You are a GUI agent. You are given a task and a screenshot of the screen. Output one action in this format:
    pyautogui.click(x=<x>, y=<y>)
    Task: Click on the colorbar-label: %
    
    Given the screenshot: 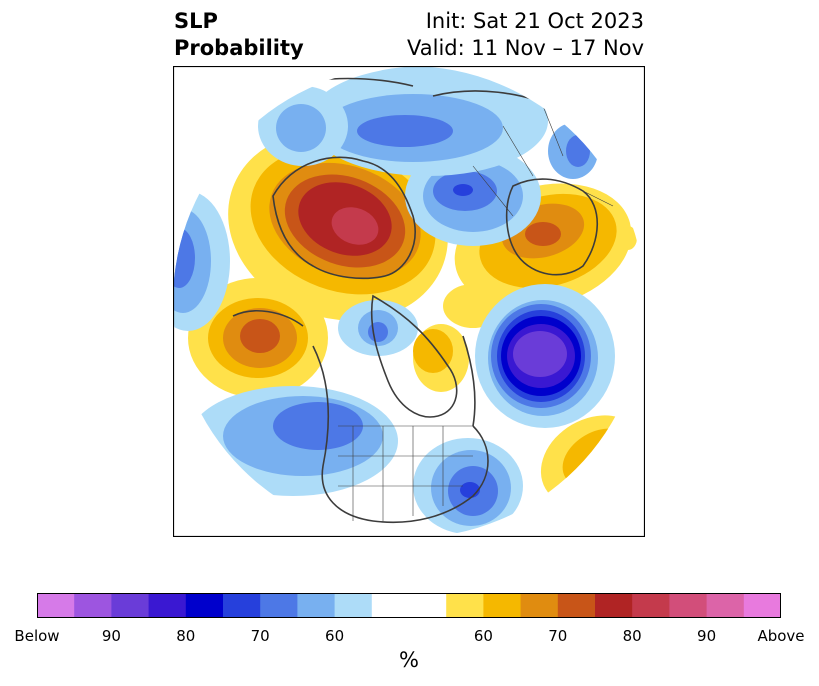 What is the action you would take?
    pyautogui.click(x=409, y=660)
    